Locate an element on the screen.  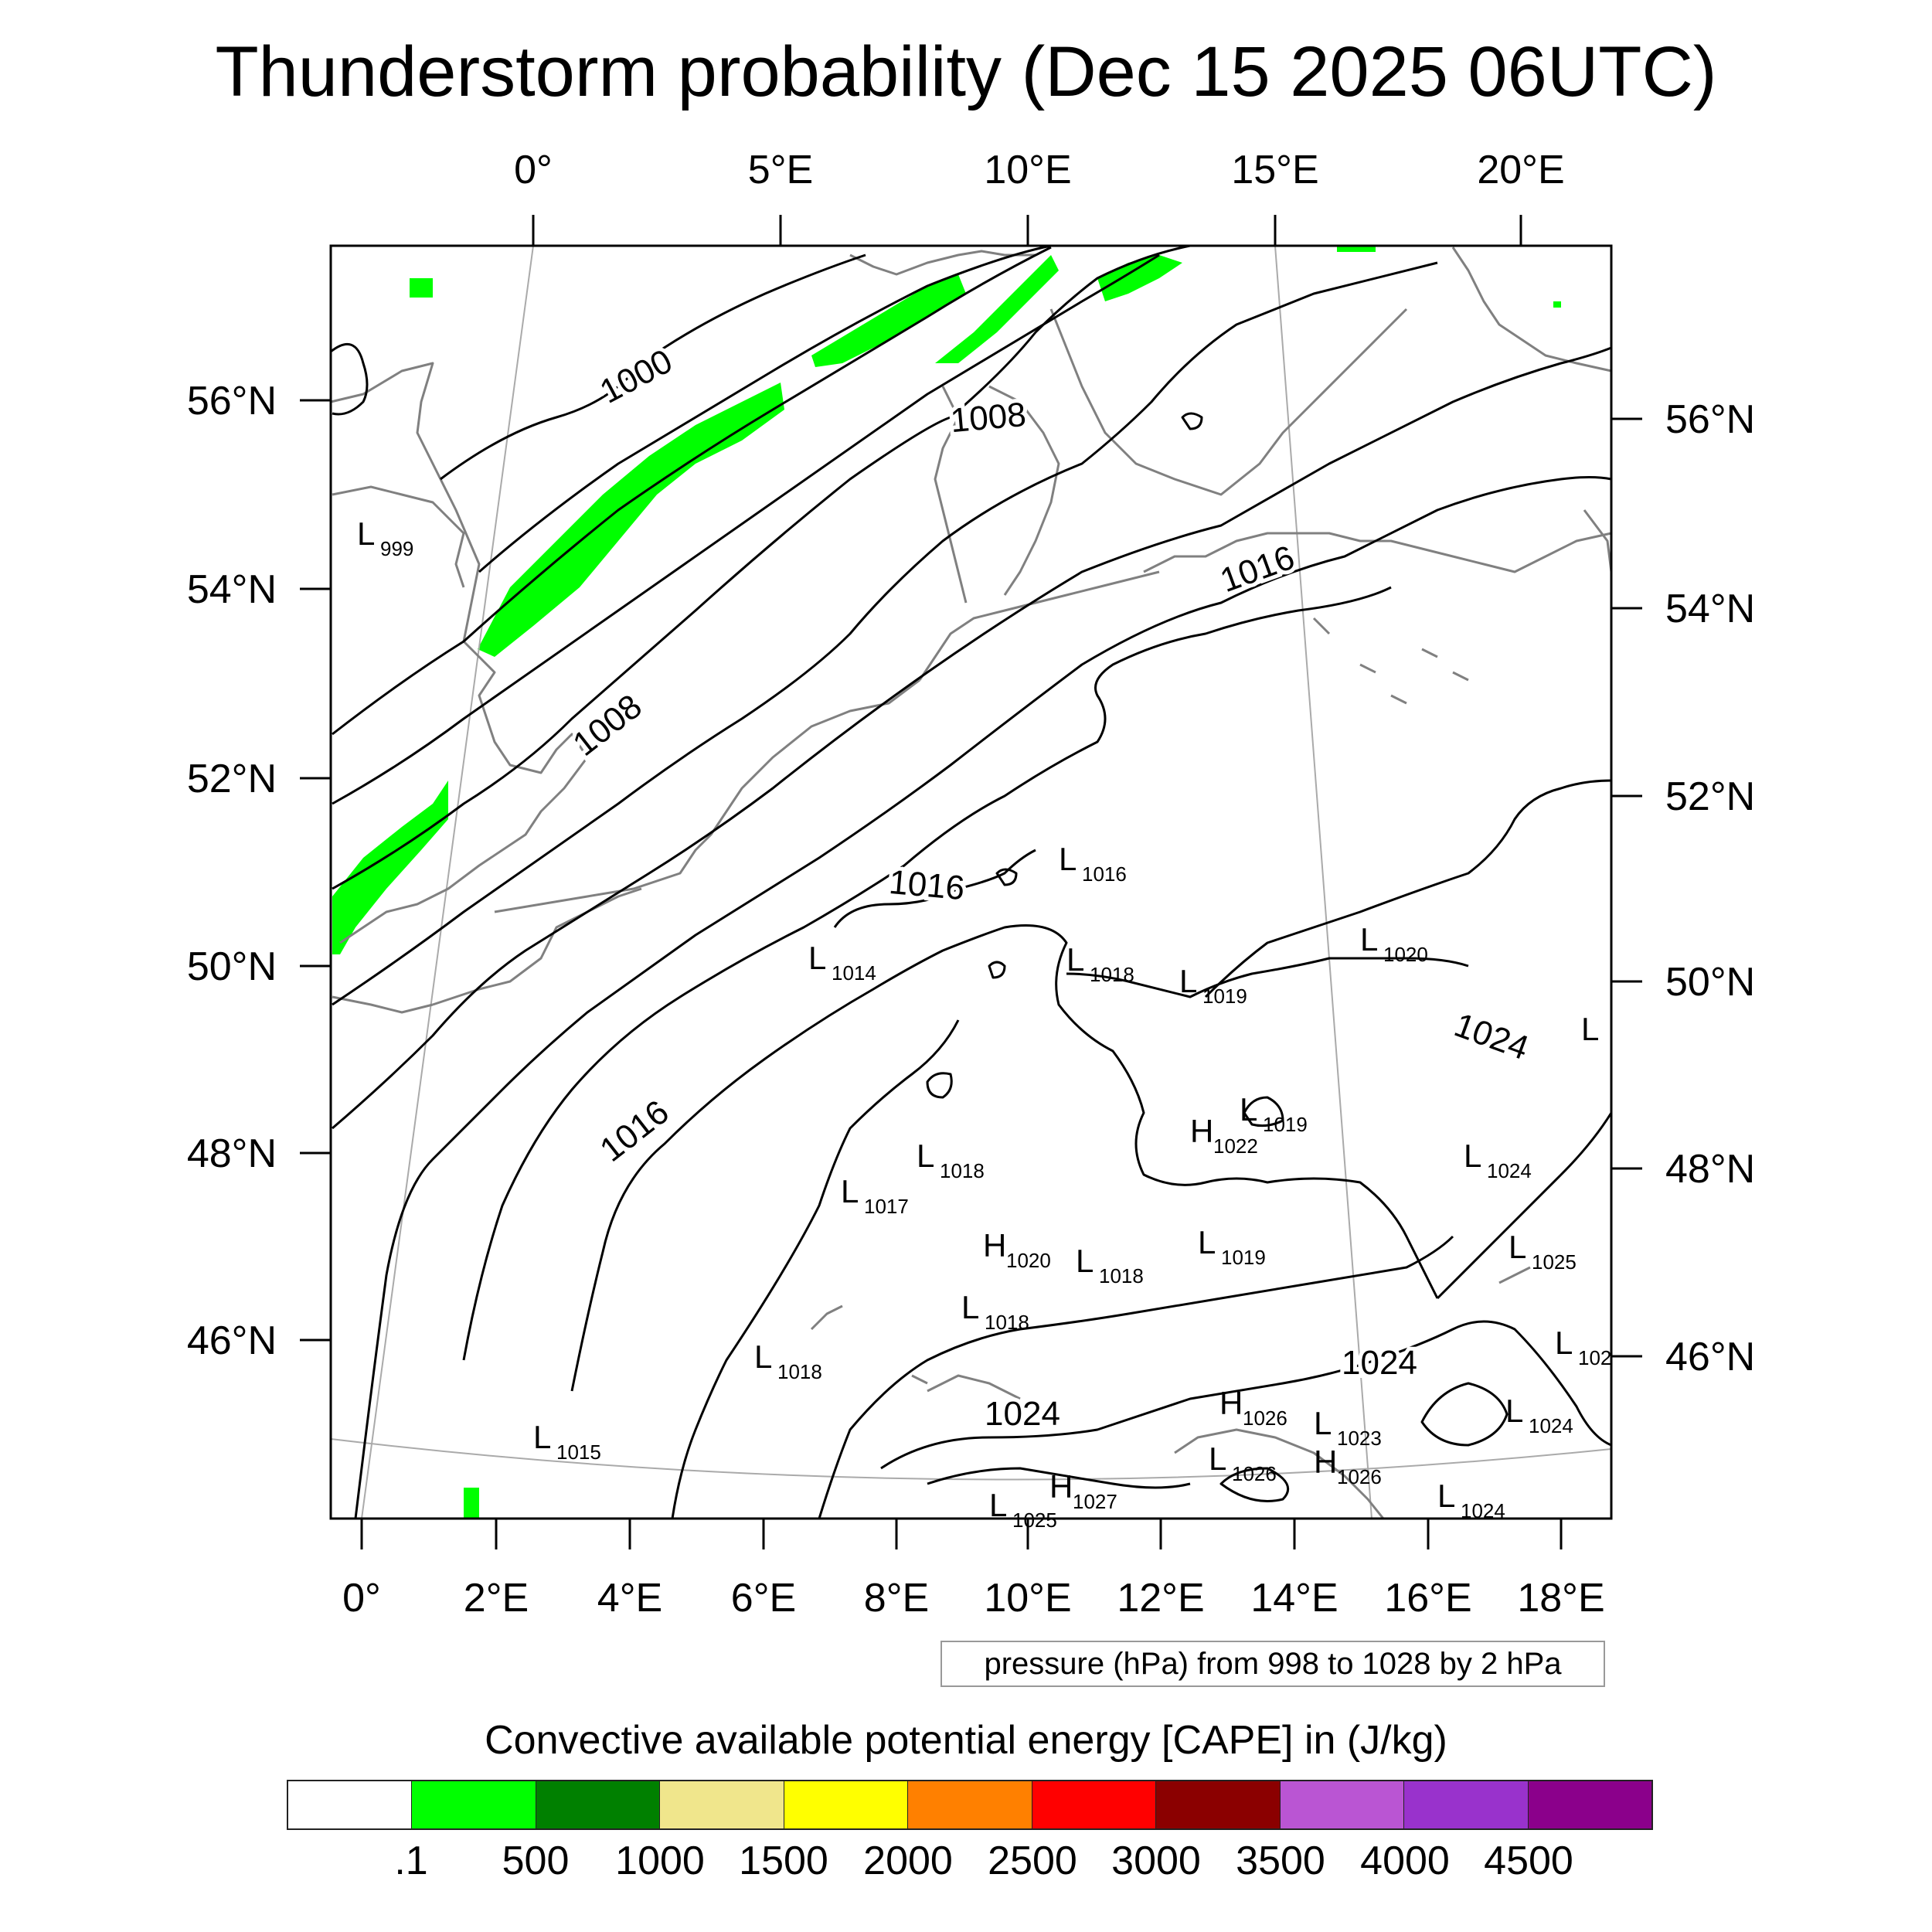
pressure-center: L 1019 is located at coordinates (1232, 1247).